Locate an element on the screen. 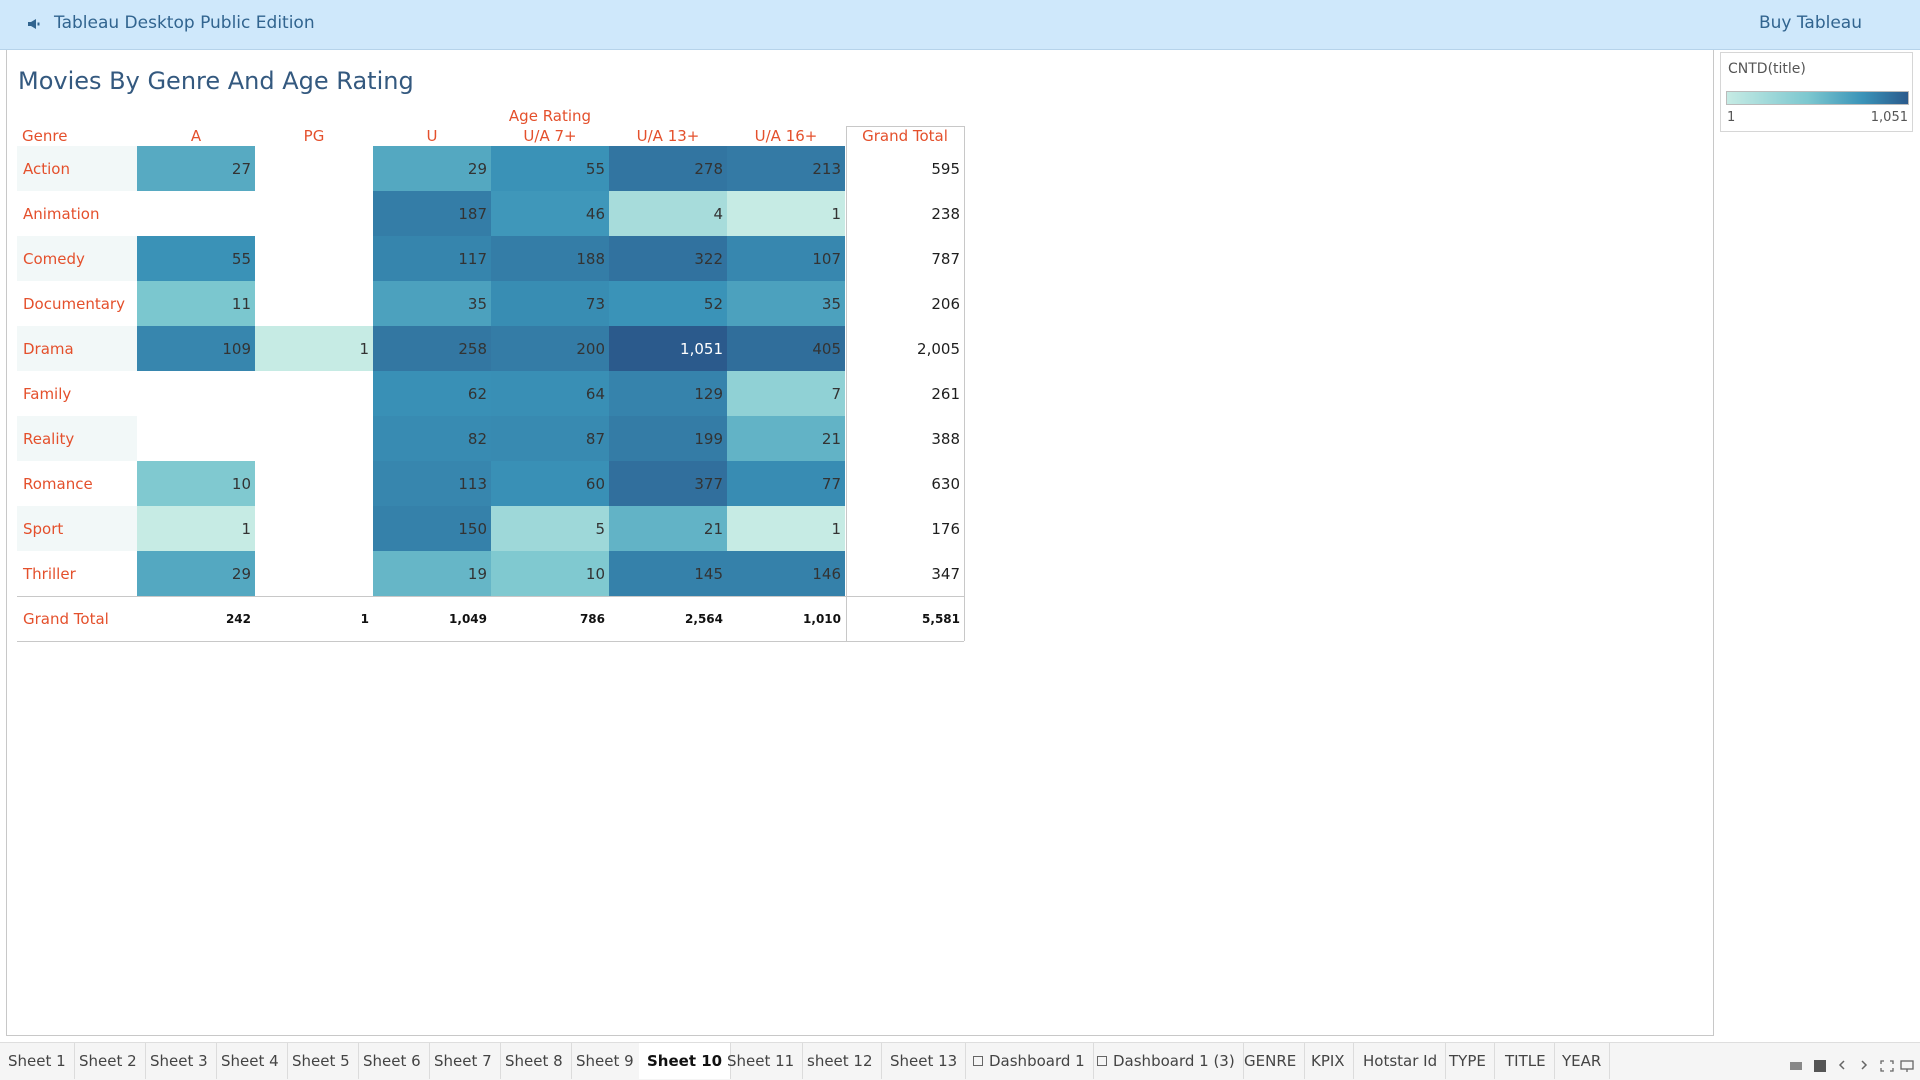  row-label: Drama is located at coordinates (77, 348).